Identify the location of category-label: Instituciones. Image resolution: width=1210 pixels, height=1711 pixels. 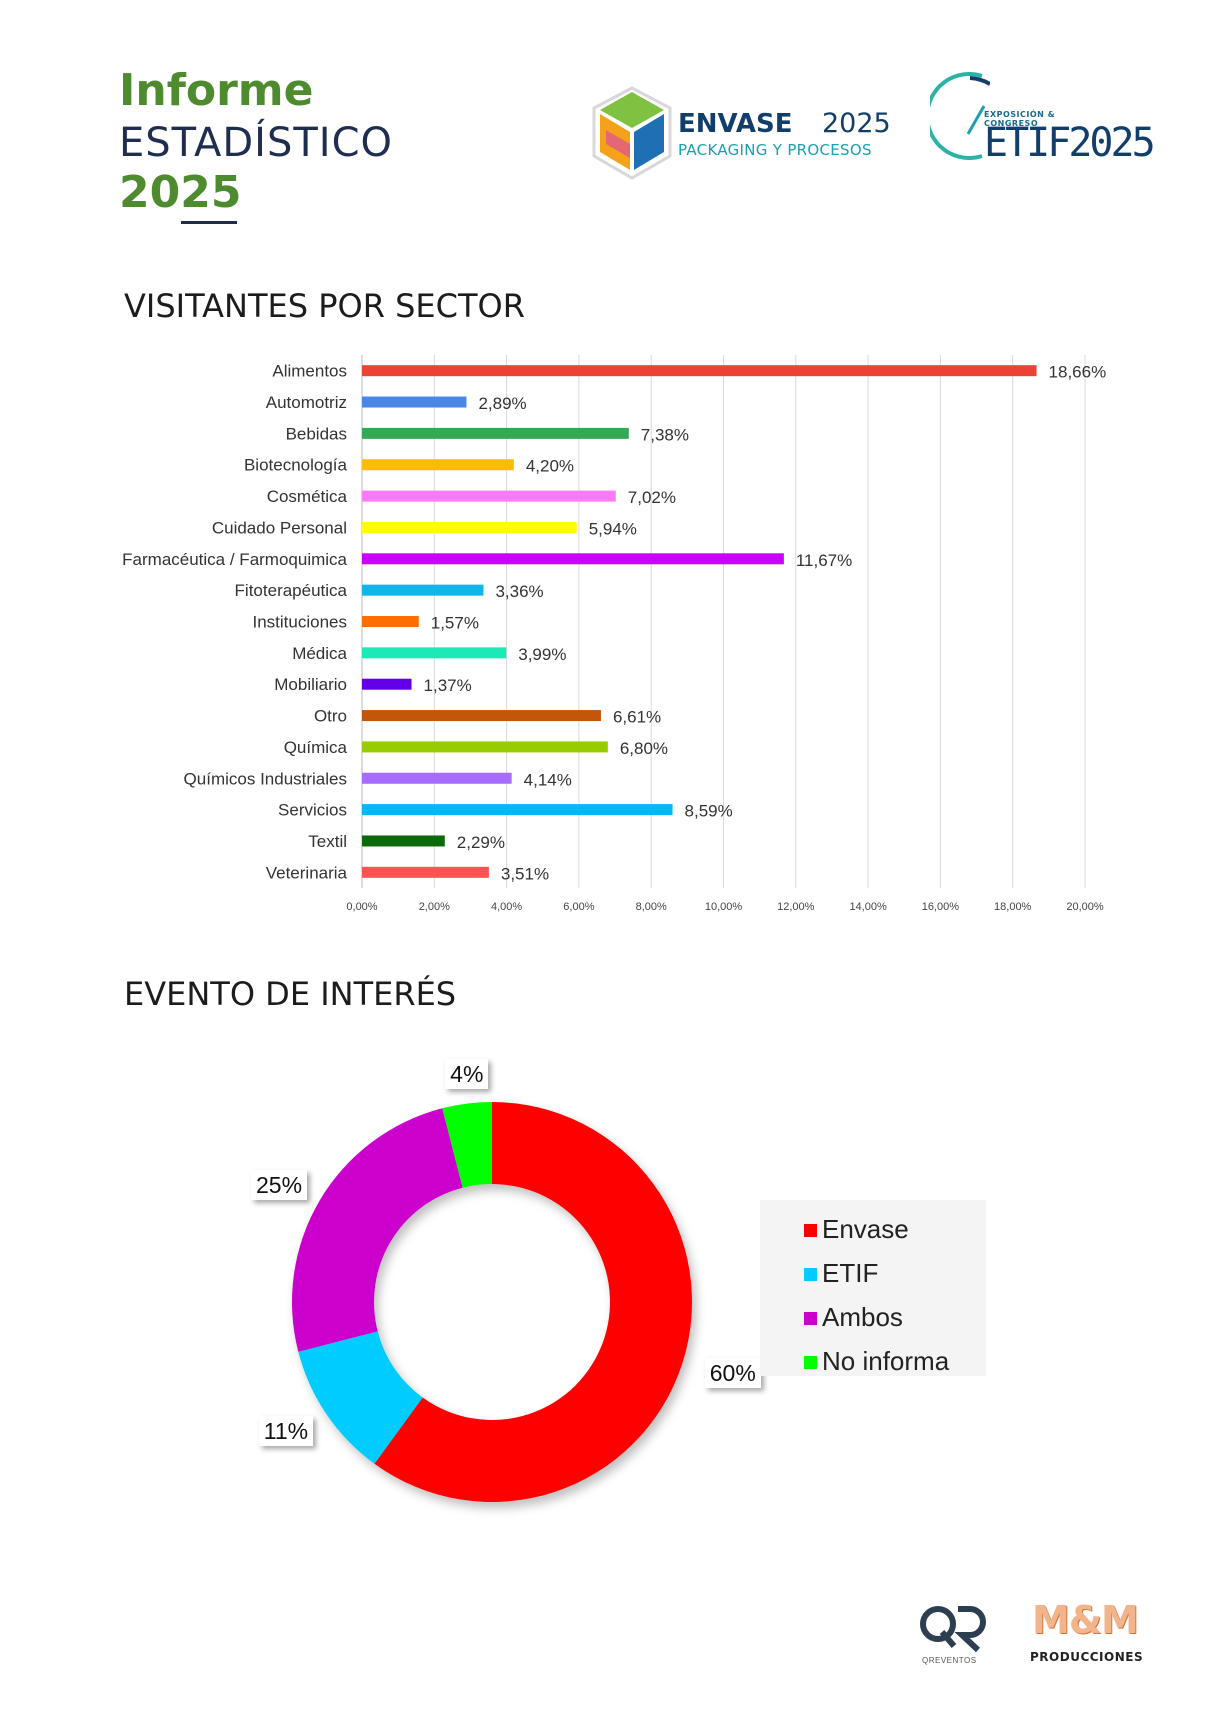
(300, 622).